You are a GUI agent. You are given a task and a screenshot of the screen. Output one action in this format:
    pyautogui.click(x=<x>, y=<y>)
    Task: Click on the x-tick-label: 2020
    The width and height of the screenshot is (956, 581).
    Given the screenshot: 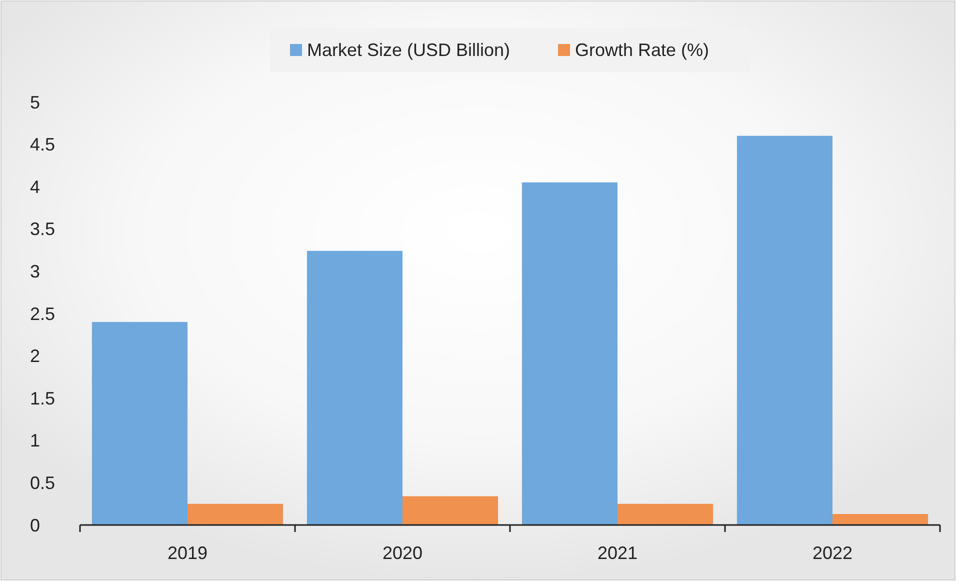 What is the action you would take?
    pyautogui.click(x=402, y=553)
    